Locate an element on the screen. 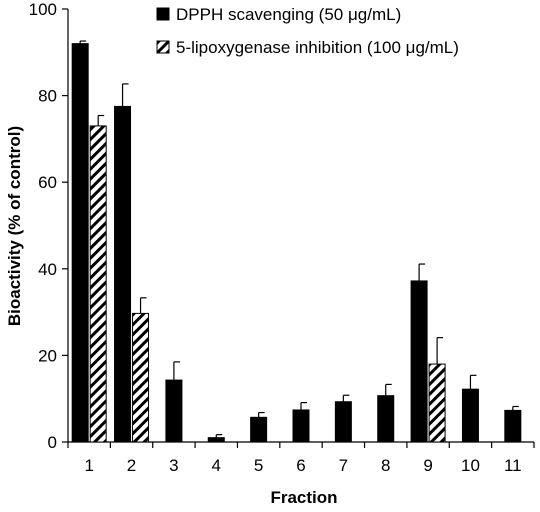 The width and height of the screenshot is (540, 512). y-axis-title: Bioactivity (% of control) is located at coordinates (14, 226).